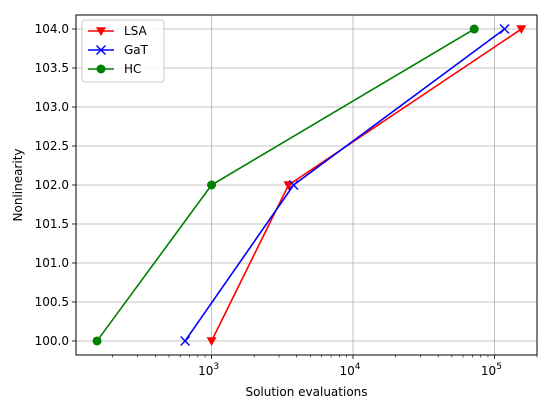  Describe the element at coordinates (101, 69) in the screenshot. I see `legend-marker-hc` at that location.